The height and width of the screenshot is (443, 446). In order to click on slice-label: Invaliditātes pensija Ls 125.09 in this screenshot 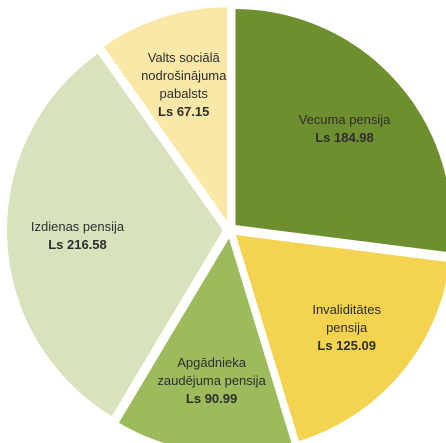, I will do `click(347, 328)`.